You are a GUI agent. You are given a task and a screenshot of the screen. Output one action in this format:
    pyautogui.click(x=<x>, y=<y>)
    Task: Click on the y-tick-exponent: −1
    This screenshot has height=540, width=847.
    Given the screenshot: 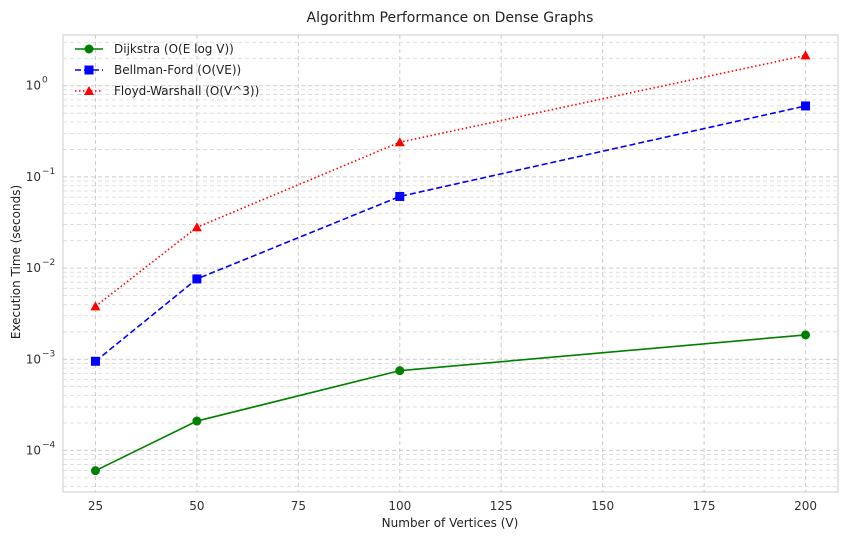 What is the action you would take?
    pyautogui.click(x=48, y=172)
    